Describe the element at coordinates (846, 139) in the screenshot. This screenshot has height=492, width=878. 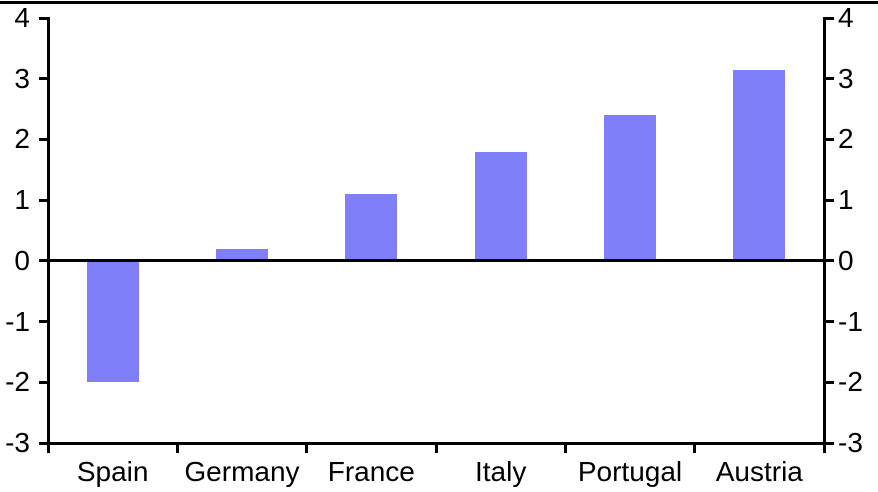
I see `y-tick-label-right: 2` at that location.